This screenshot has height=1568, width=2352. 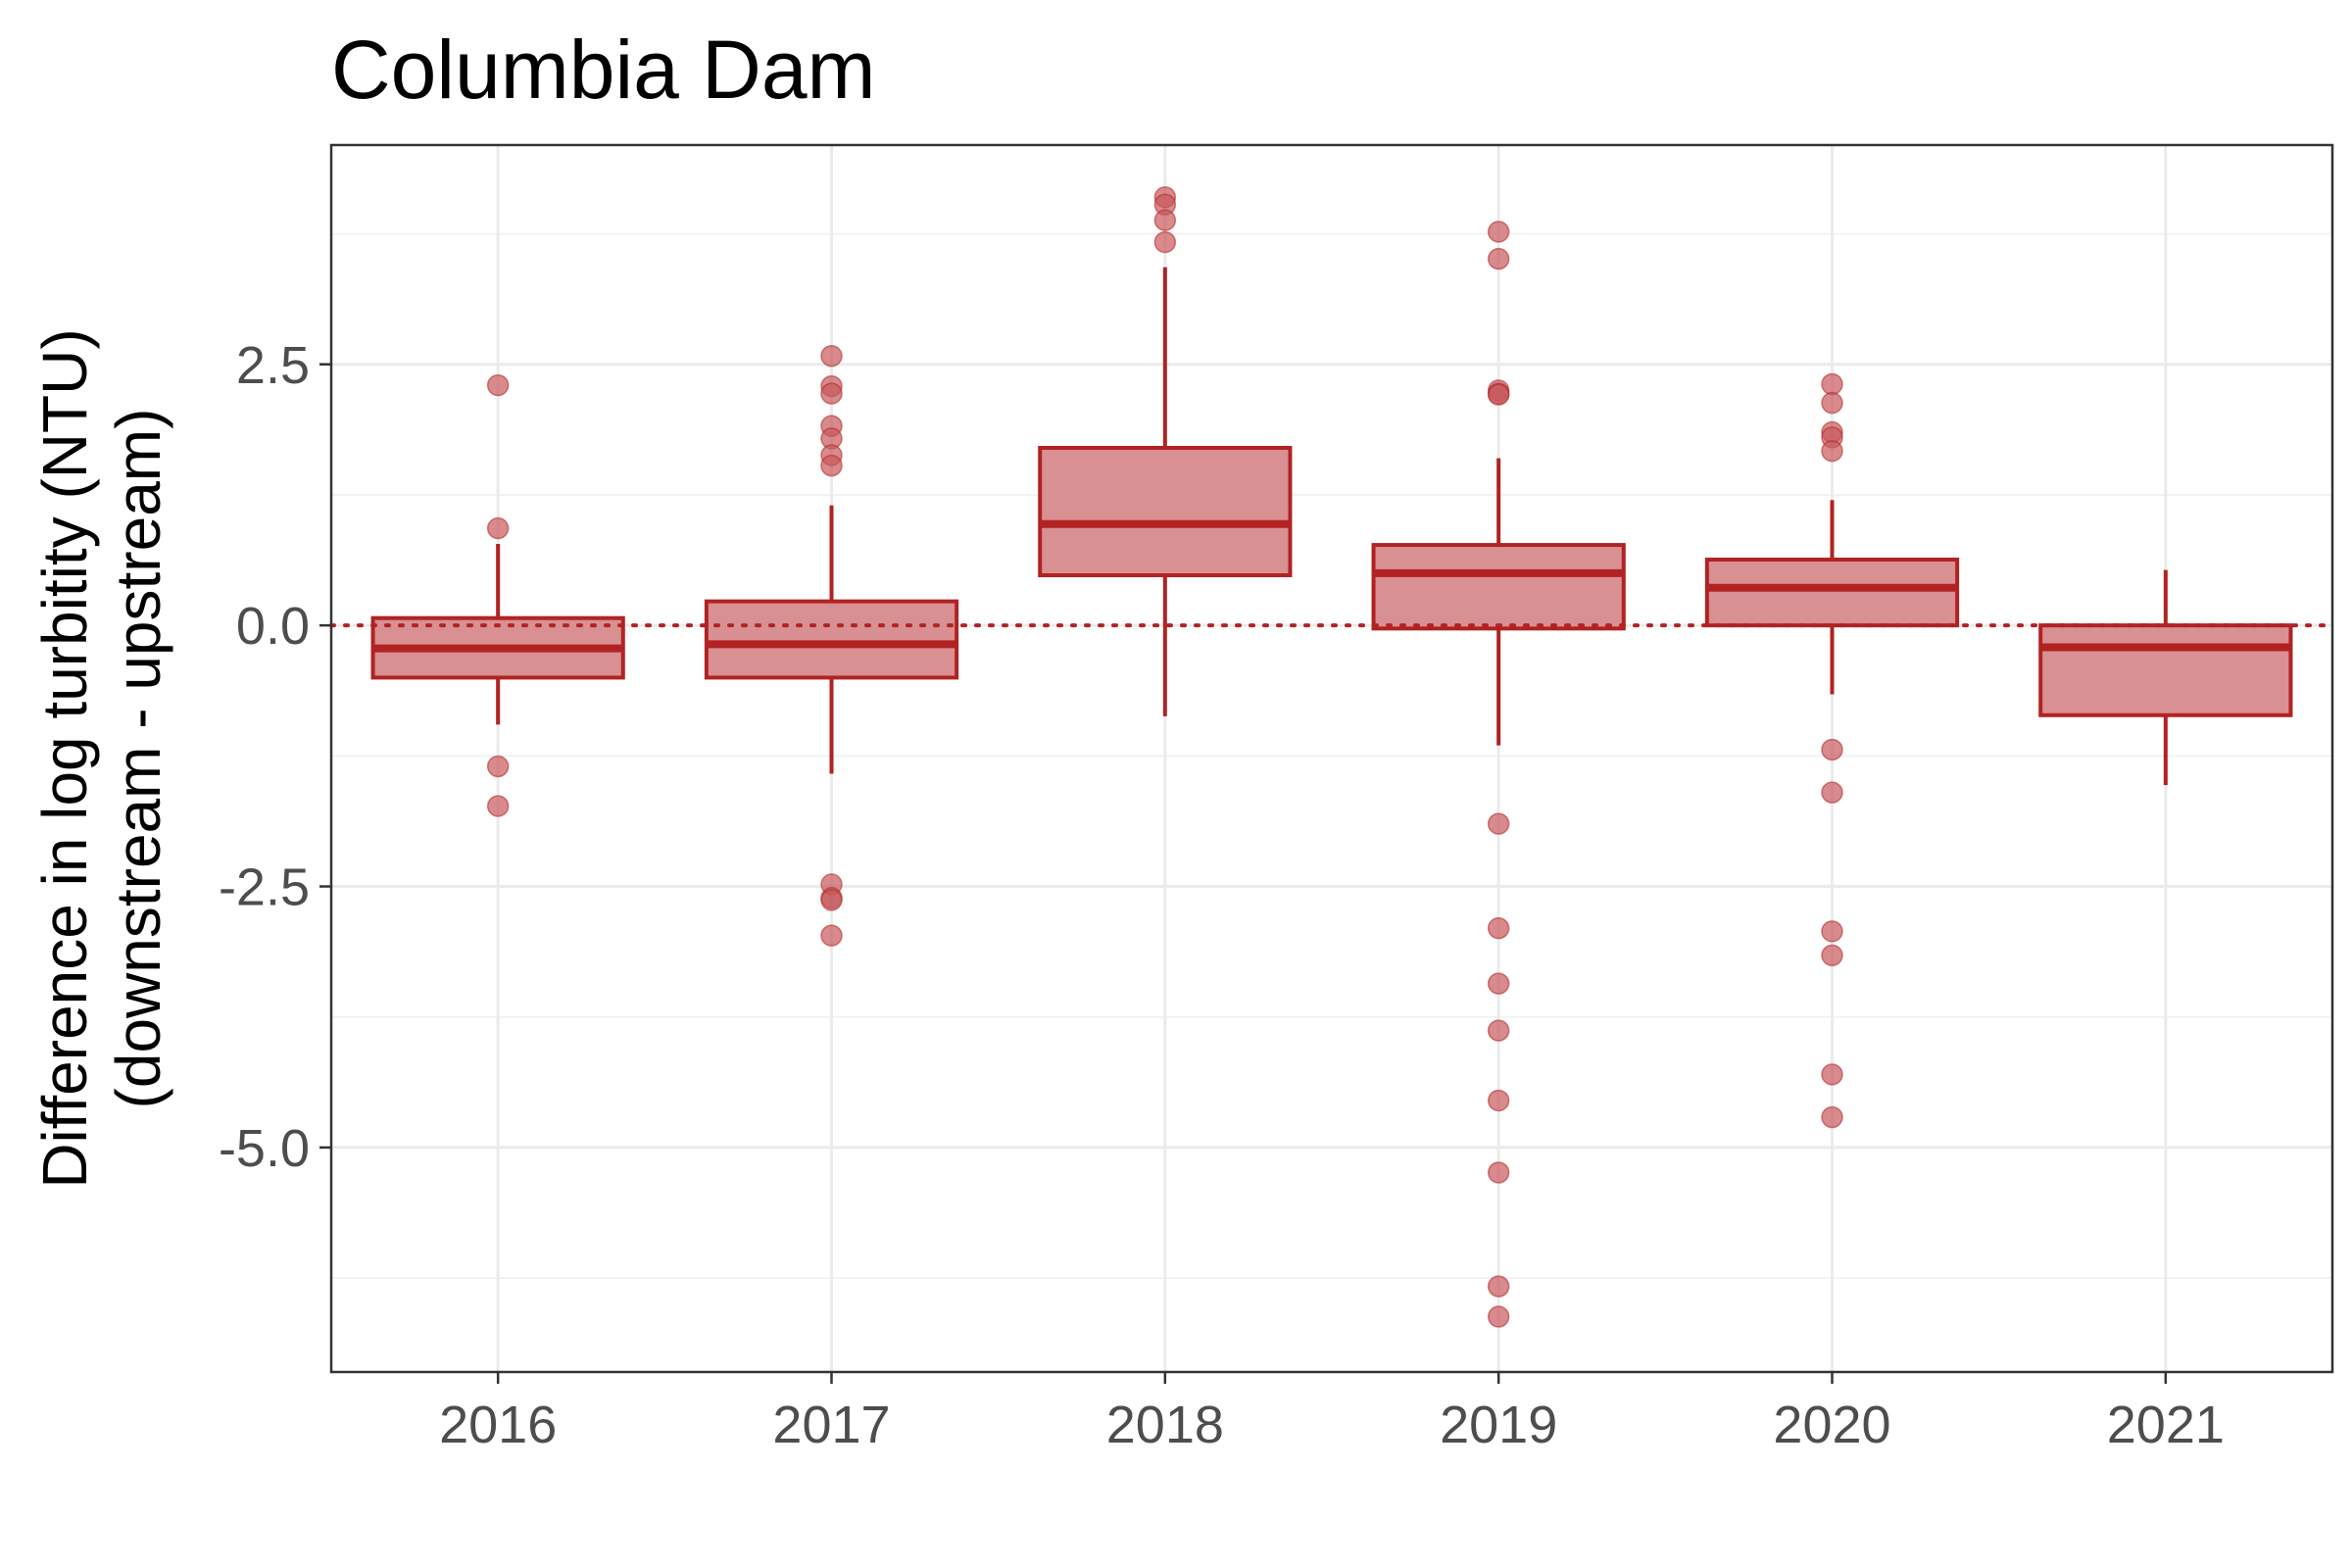 What do you see at coordinates (1831, 1425) in the screenshot?
I see `x-tick-label: 2020` at bounding box center [1831, 1425].